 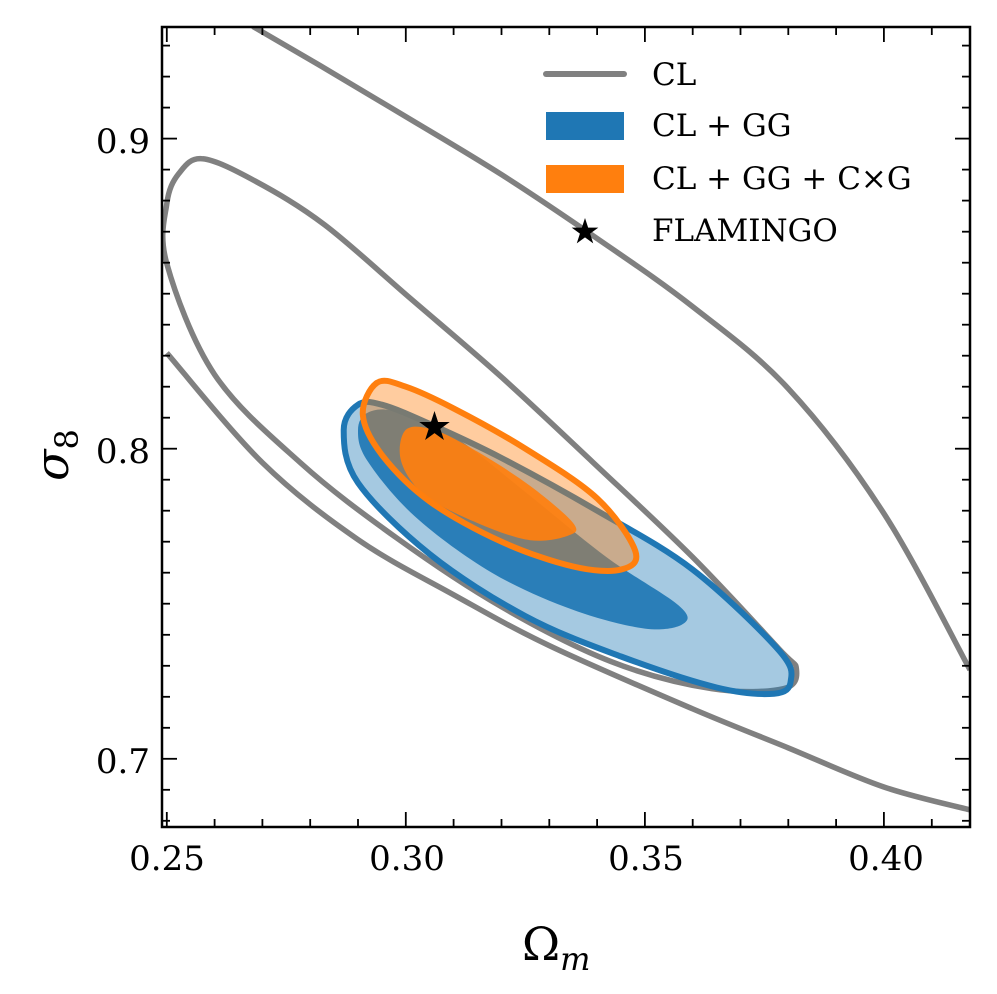 What do you see at coordinates (55, 455) in the screenshot?
I see `y-axis-label: σ8` at bounding box center [55, 455].